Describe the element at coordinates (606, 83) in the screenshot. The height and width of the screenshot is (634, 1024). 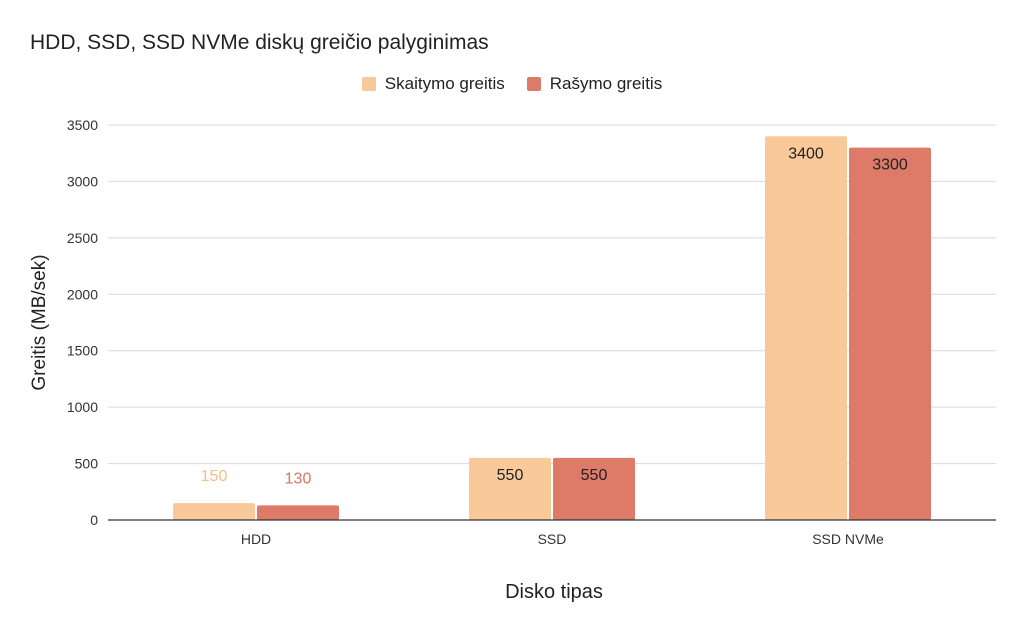
I see `legend-label-write: Rašymo greitis` at that location.